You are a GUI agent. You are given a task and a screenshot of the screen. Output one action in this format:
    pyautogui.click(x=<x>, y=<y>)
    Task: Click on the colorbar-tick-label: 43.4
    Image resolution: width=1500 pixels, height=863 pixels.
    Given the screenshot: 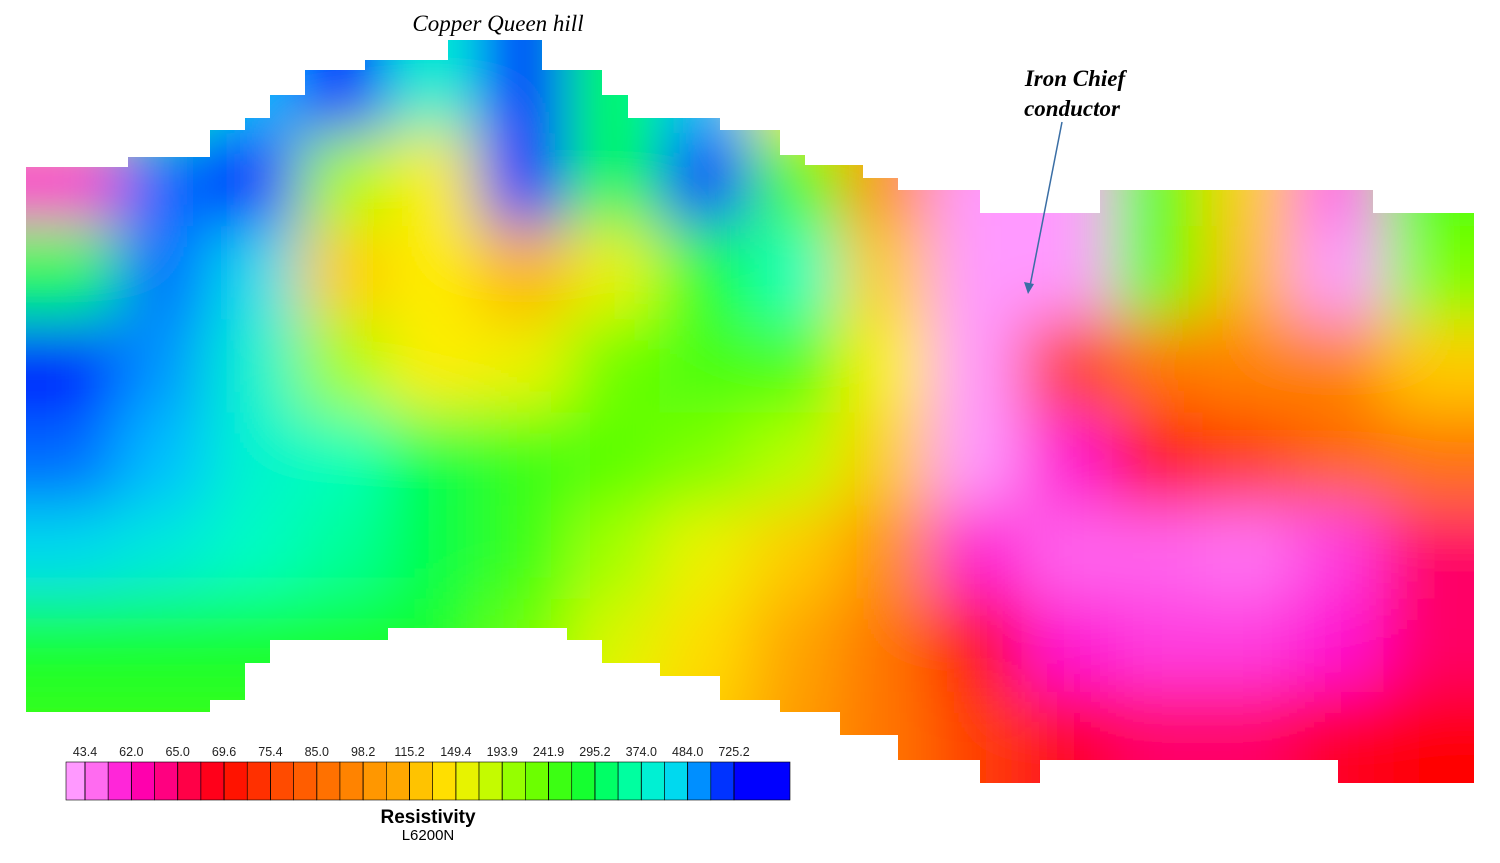 What is the action you would take?
    pyautogui.click(x=85, y=752)
    